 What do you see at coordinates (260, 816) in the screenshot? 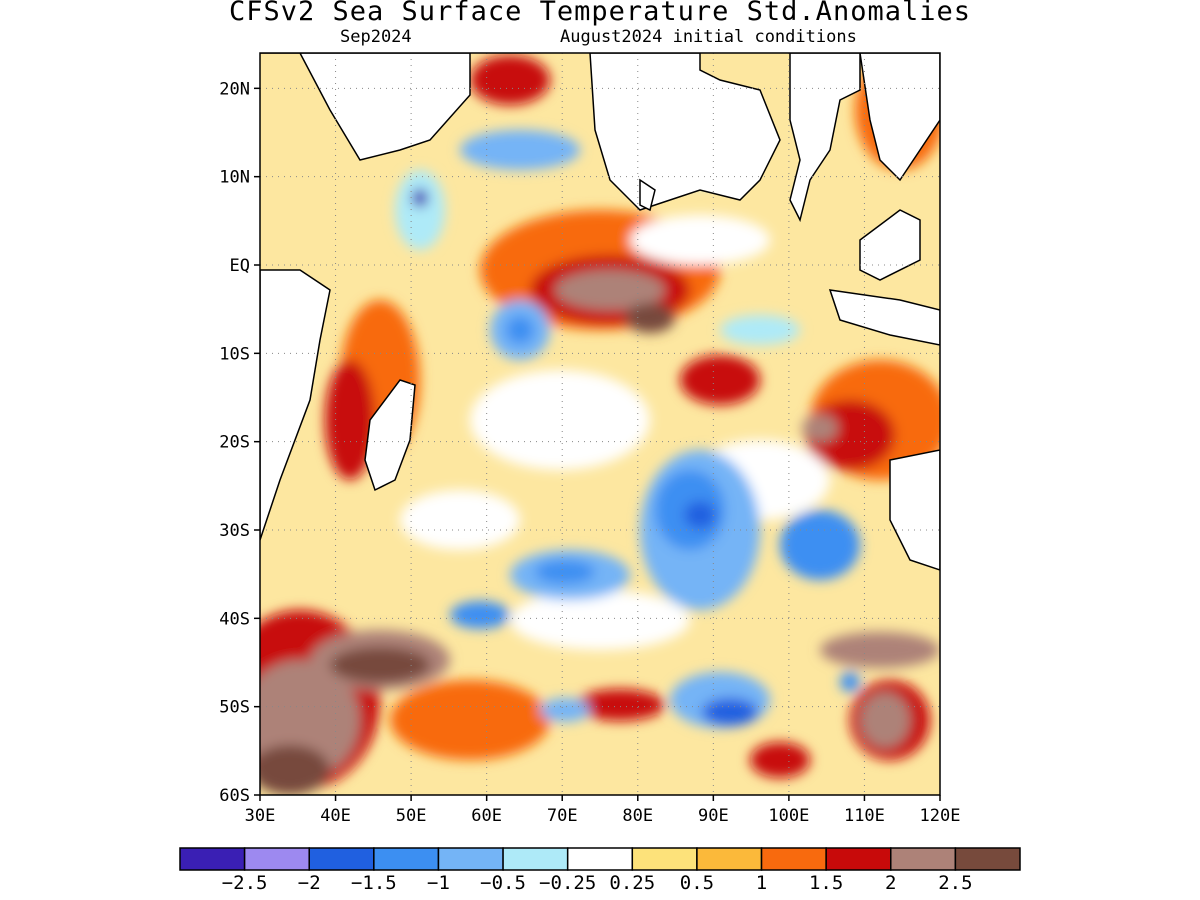
I see `x-tick-label: 30E` at bounding box center [260, 816].